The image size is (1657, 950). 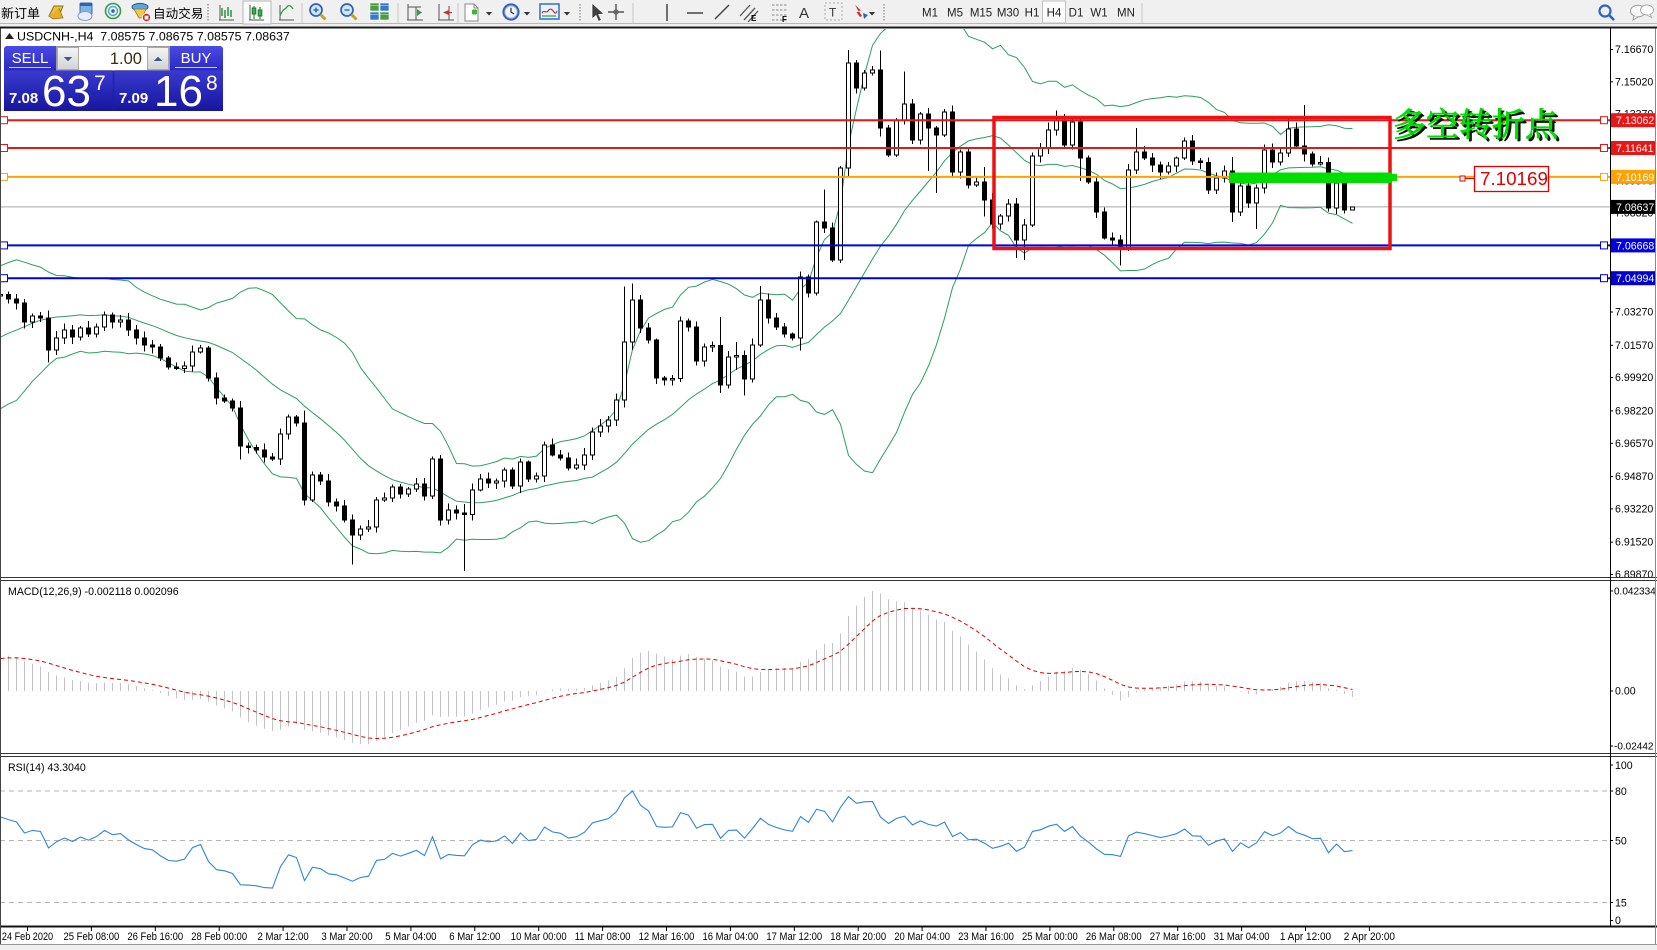 What do you see at coordinates (27, 937) in the screenshot?
I see `svg-text: 24 Feb 2020` at bounding box center [27, 937].